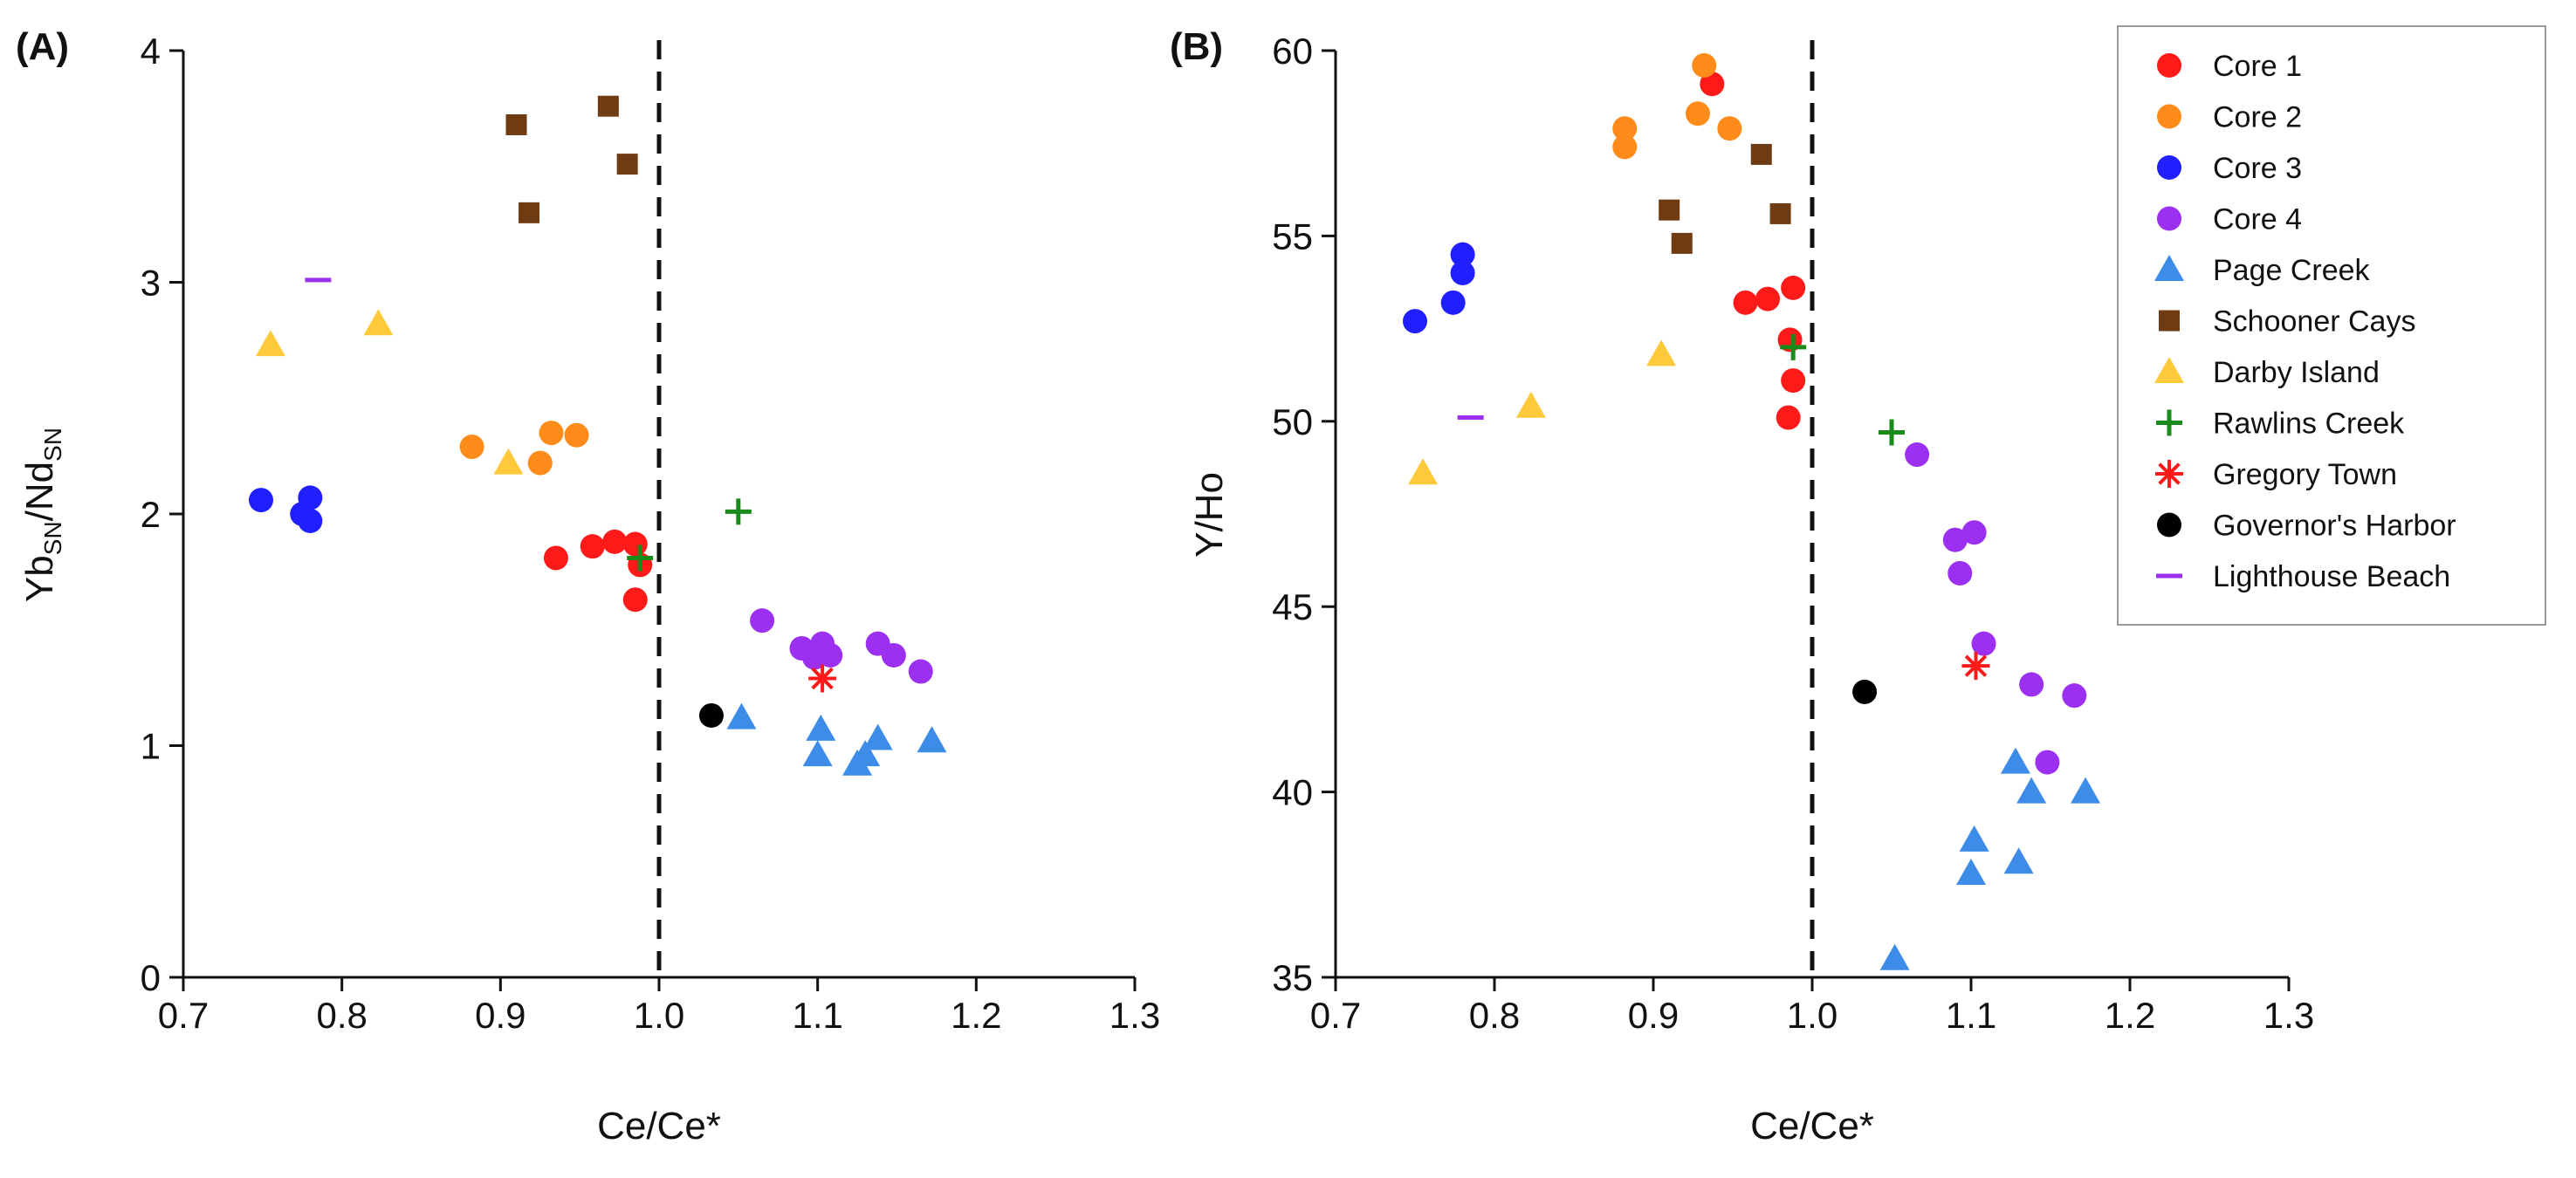 Image resolution: width=2576 pixels, height=1178 pixels. I want to click on panel-b-ytick-label: 35, so click(1292, 977).